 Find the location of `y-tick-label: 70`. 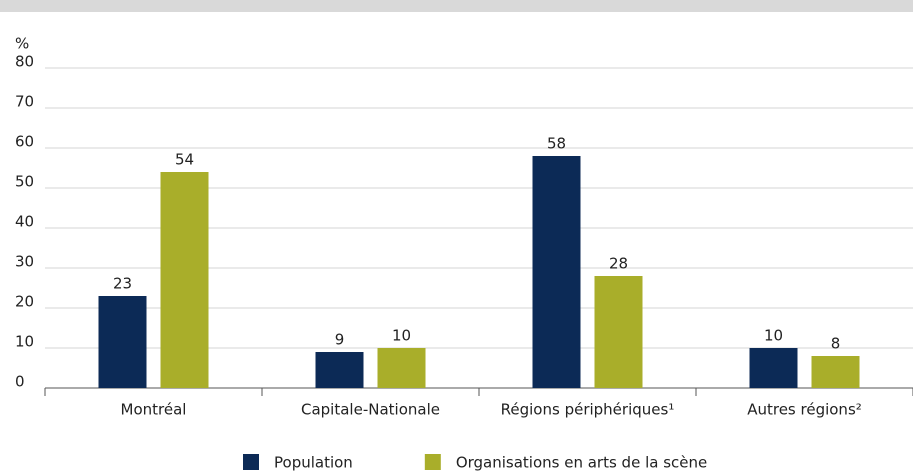

y-tick-label: 70 is located at coordinates (24, 102).